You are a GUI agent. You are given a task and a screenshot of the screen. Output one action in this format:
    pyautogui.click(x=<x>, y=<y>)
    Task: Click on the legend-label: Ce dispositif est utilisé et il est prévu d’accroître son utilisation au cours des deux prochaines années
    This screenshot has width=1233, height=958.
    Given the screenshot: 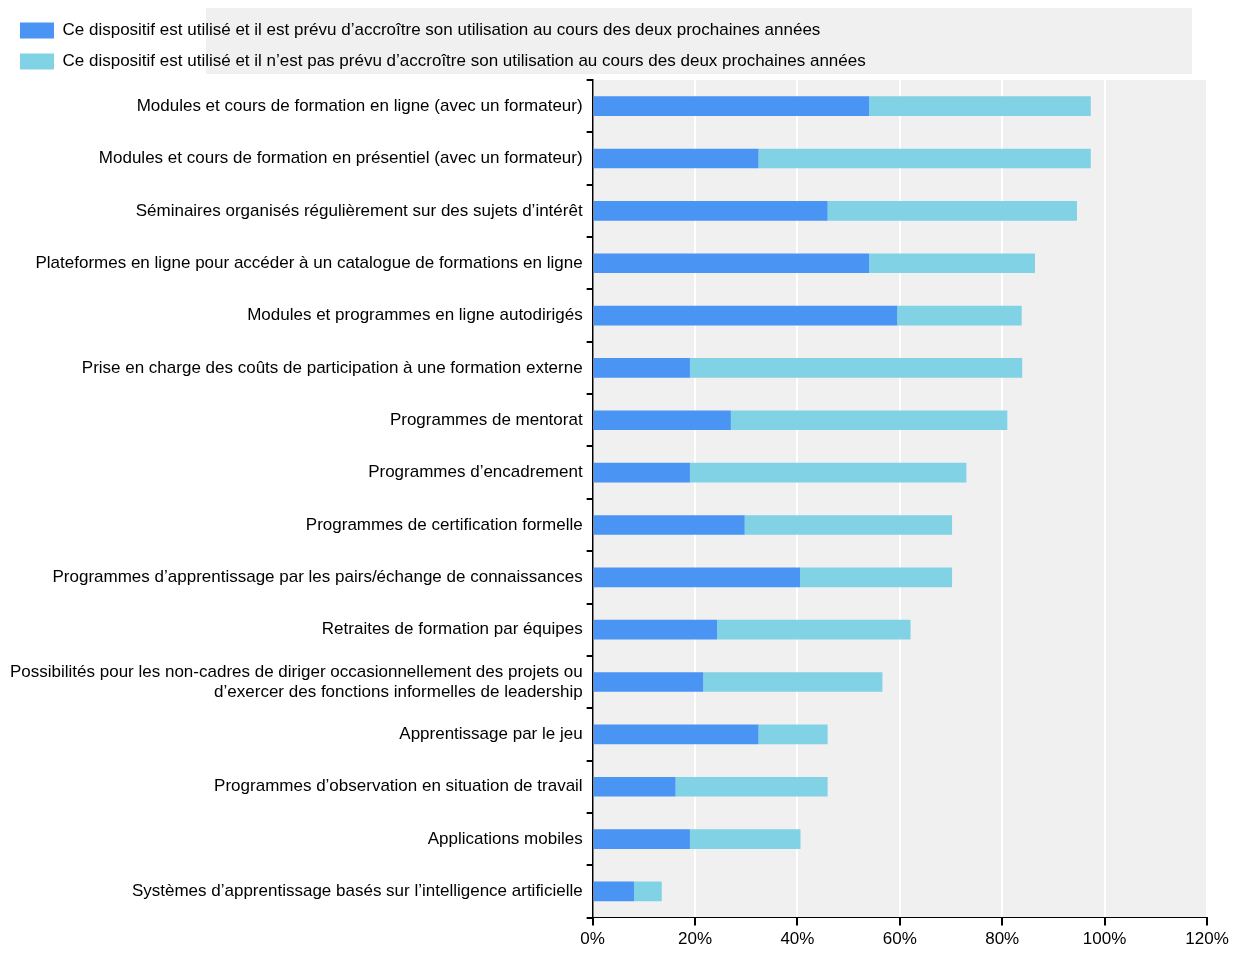 What is the action you would take?
    pyautogui.click(x=441, y=30)
    